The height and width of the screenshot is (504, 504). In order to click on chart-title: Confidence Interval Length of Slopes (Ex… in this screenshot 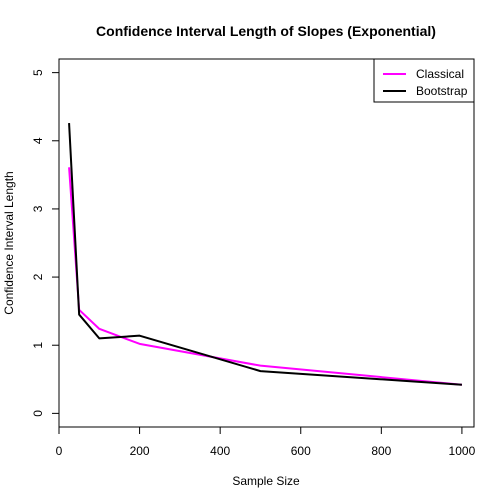, I will do `click(266, 31)`.